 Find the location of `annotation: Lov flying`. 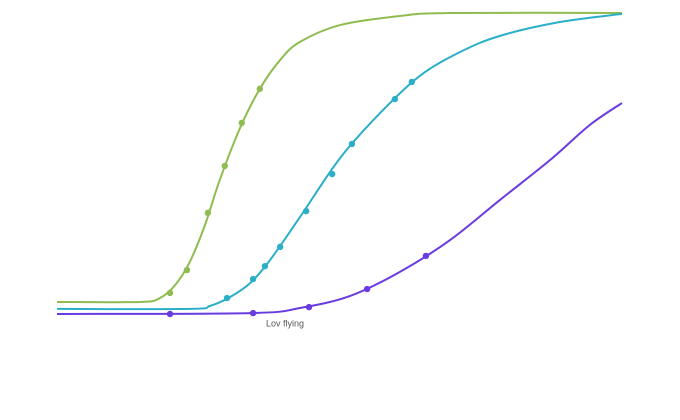

annotation: Lov flying is located at coordinates (285, 323).